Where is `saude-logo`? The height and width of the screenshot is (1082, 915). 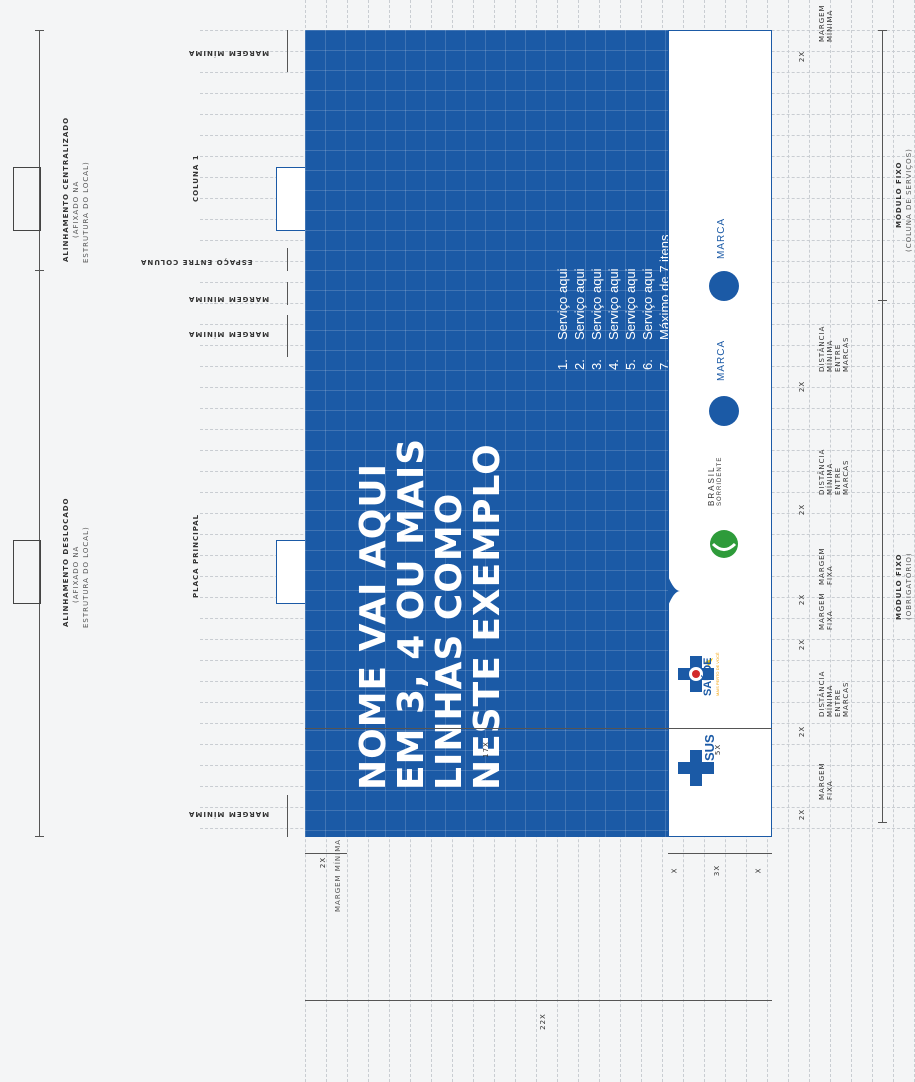 saude-logo is located at coordinates (696, 674).